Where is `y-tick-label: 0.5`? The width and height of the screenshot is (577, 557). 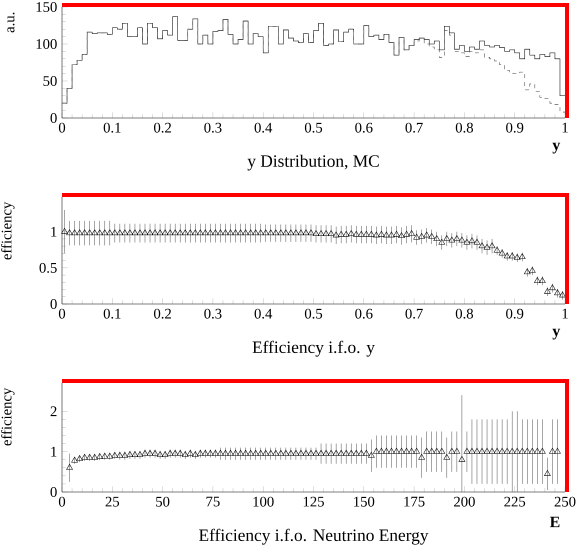 y-tick-label: 0.5 is located at coordinates (48, 267).